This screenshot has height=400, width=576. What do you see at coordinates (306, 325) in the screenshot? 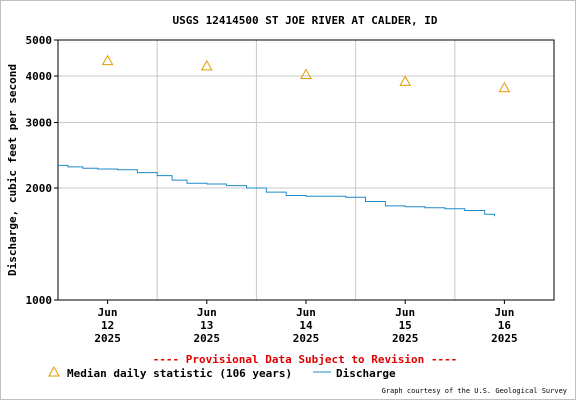
I see `x-tick-label: 14` at bounding box center [306, 325].